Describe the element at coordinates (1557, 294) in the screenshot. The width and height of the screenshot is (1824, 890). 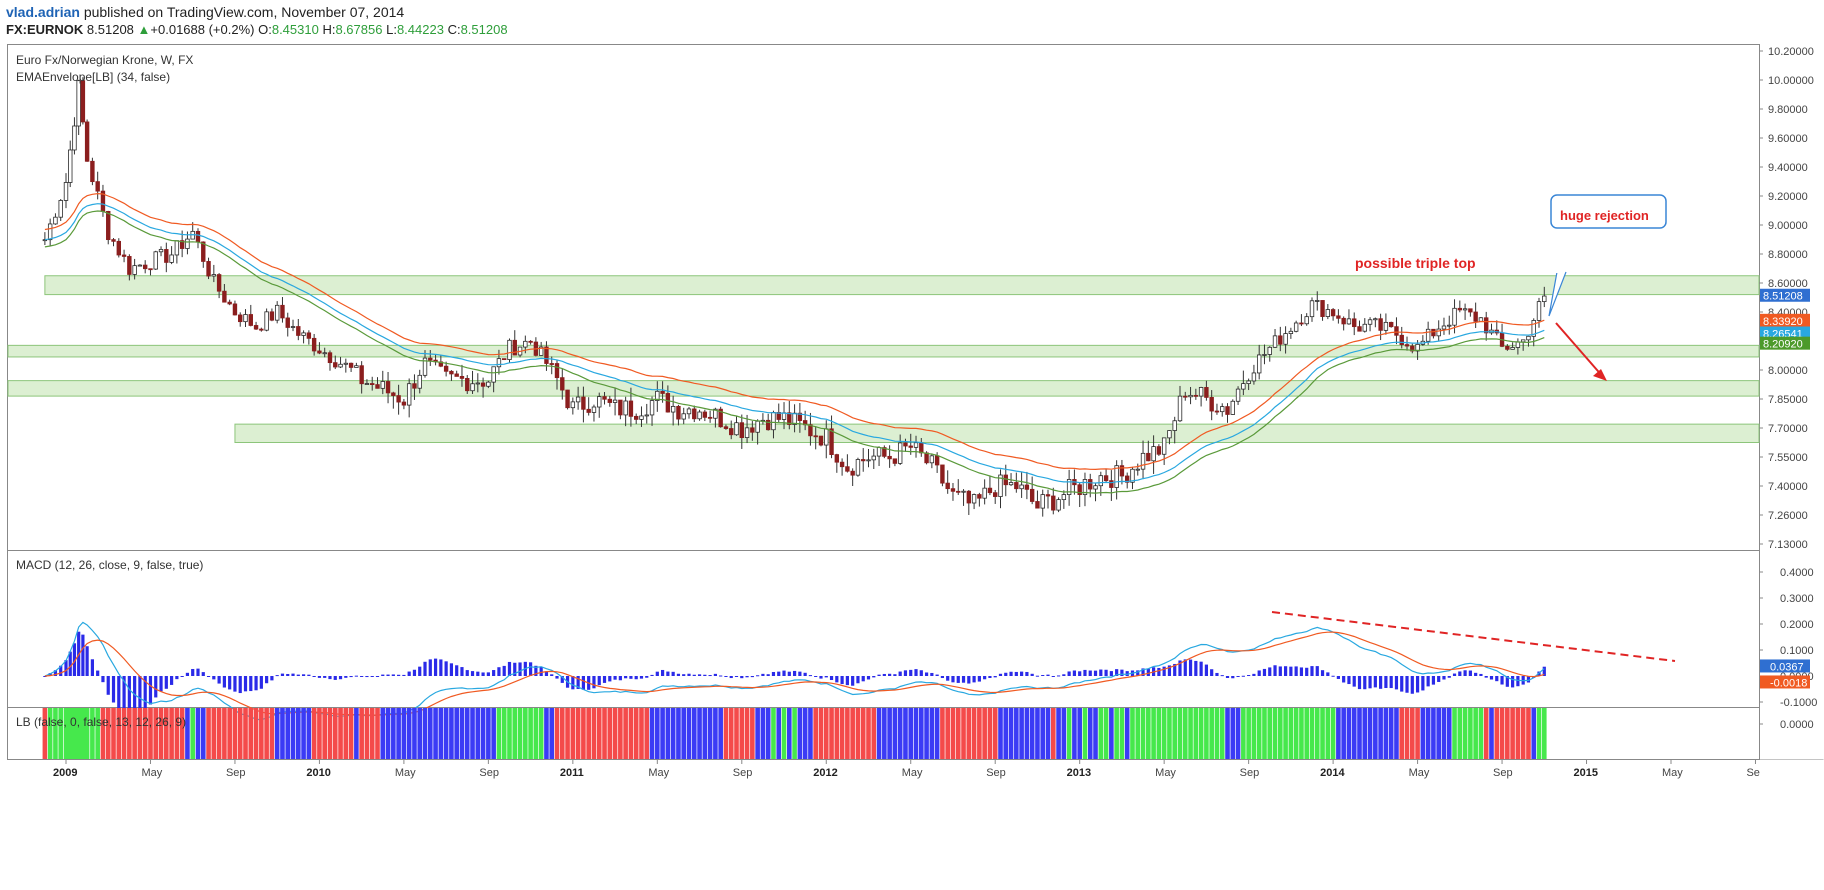
I see `callout-pointer` at that location.